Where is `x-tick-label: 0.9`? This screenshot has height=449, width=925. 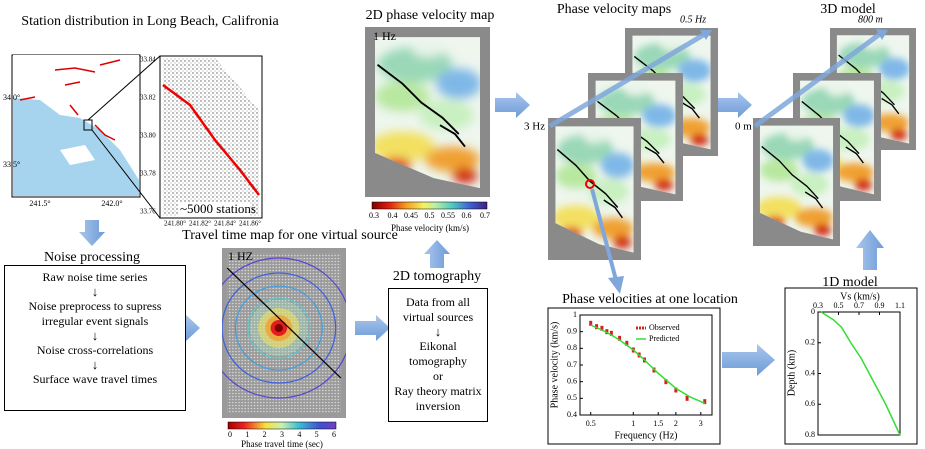 x-tick-label: 0.9 is located at coordinates (880, 305).